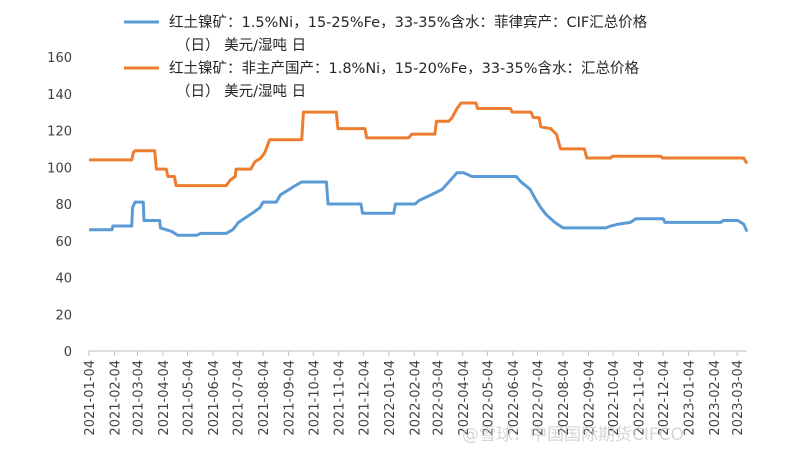 Image resolution: width=788 pixels, height=456 pixels. What do you see at coordinates (340, 398) in the screenshot?
I see `x-tick-label: 2021-11-04` at bounding box center [340, 398].